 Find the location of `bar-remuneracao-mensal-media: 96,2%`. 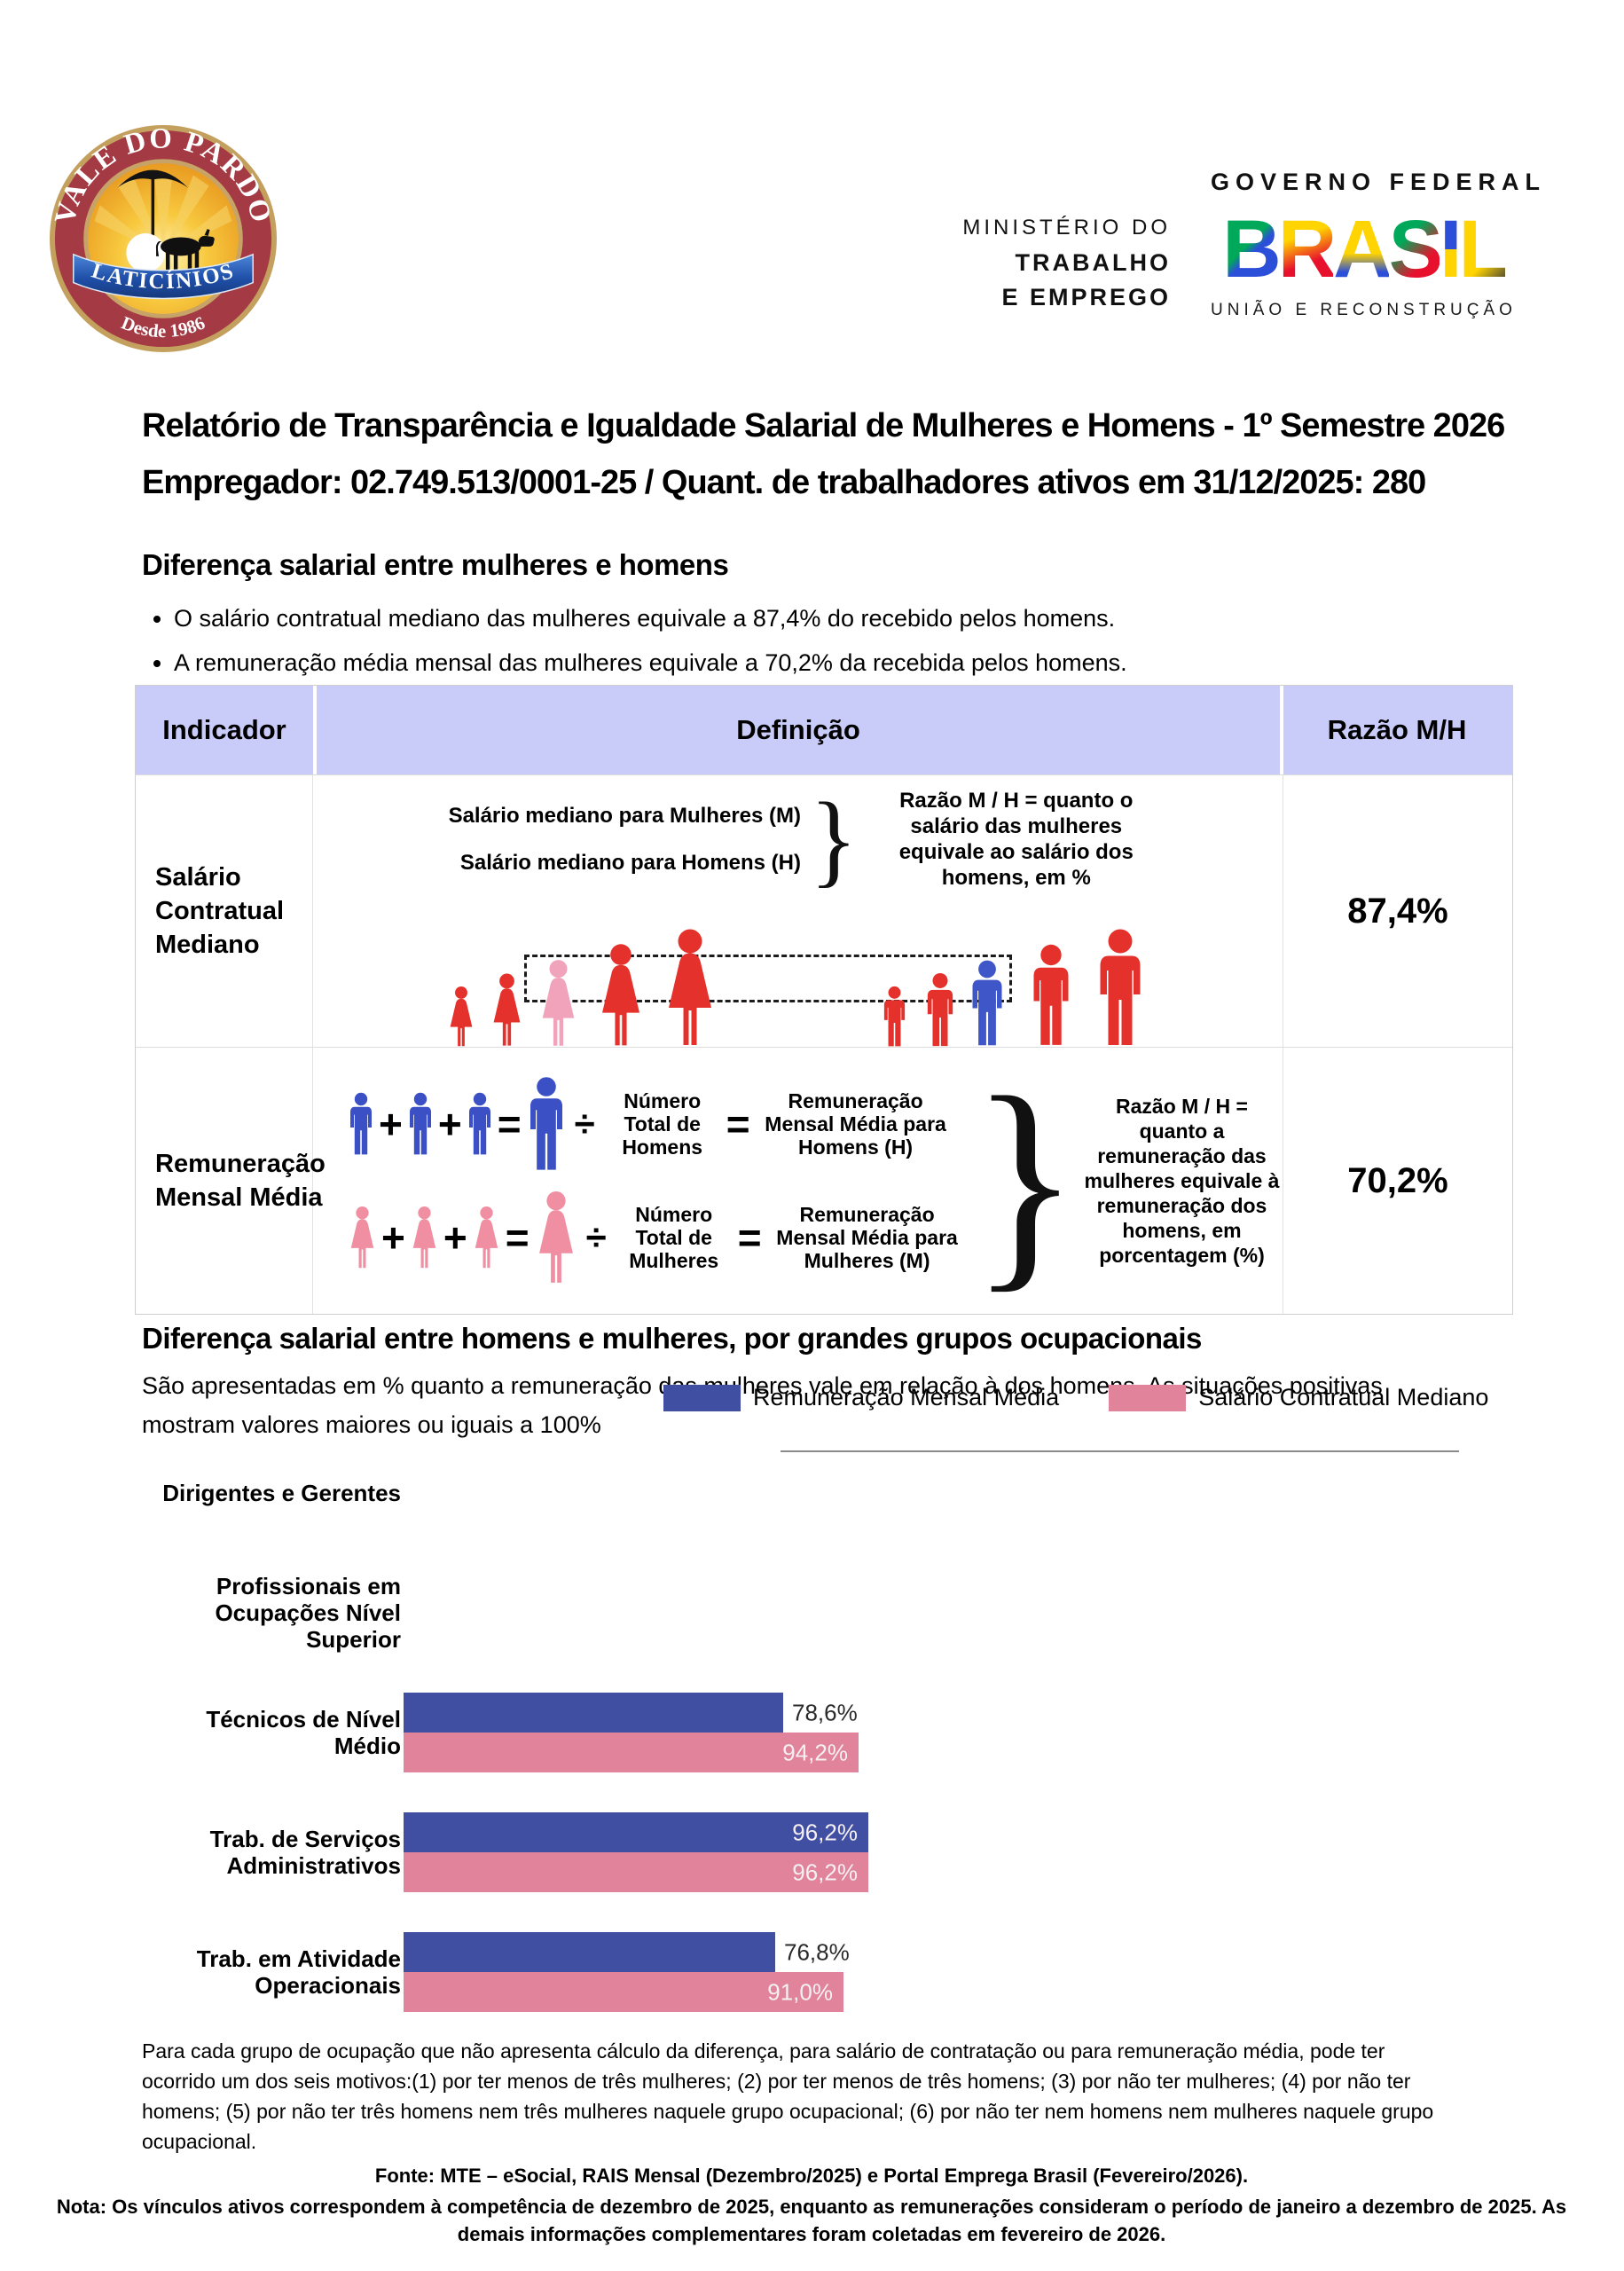

bar-remuneracao-mensal-media: 96,2% is located at coordinates (636, 1832).